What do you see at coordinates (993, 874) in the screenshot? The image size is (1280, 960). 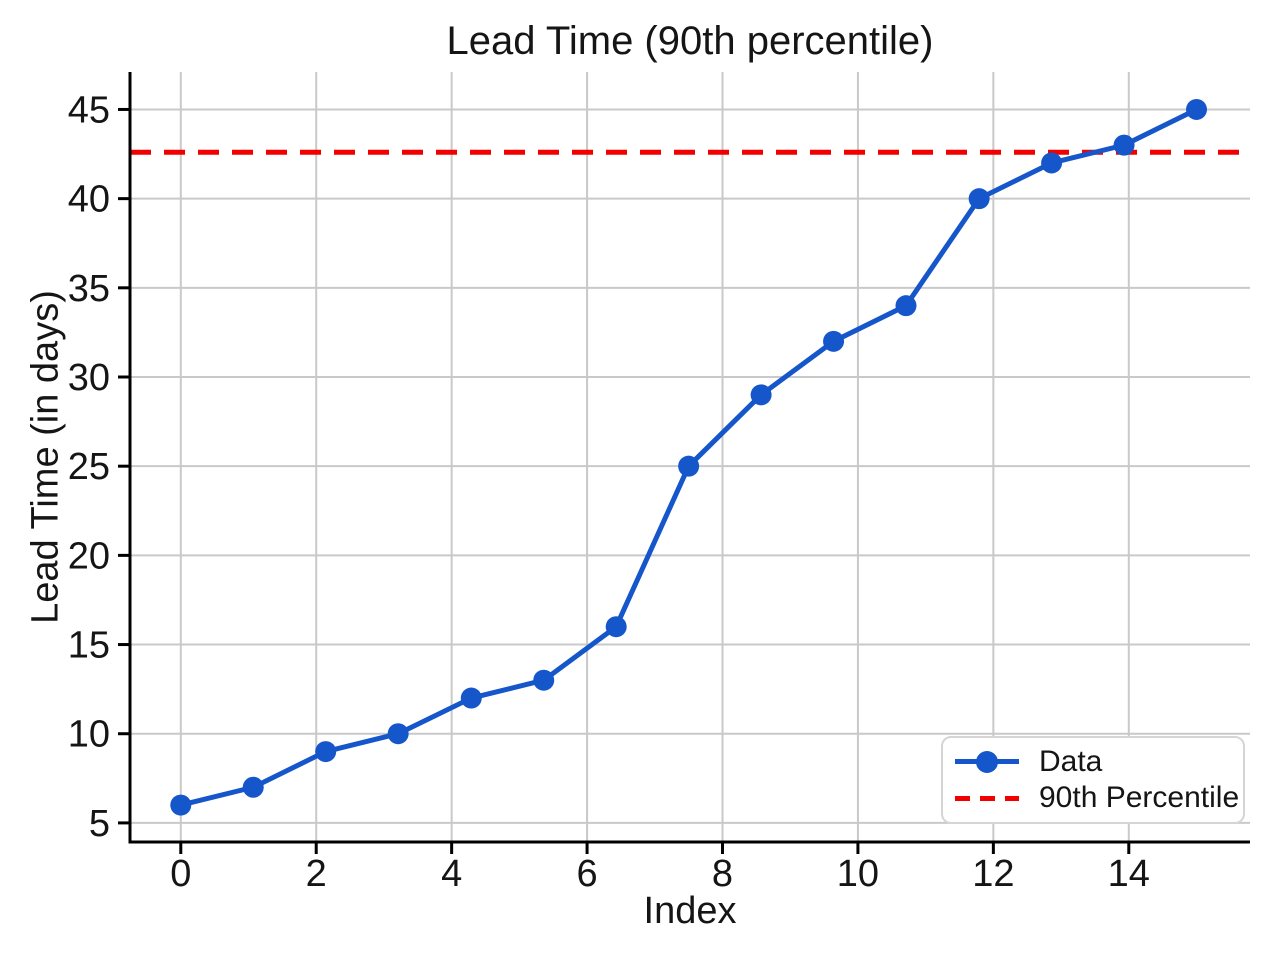 I see `x-tick-label: 12` at bounding box center [993, 874].